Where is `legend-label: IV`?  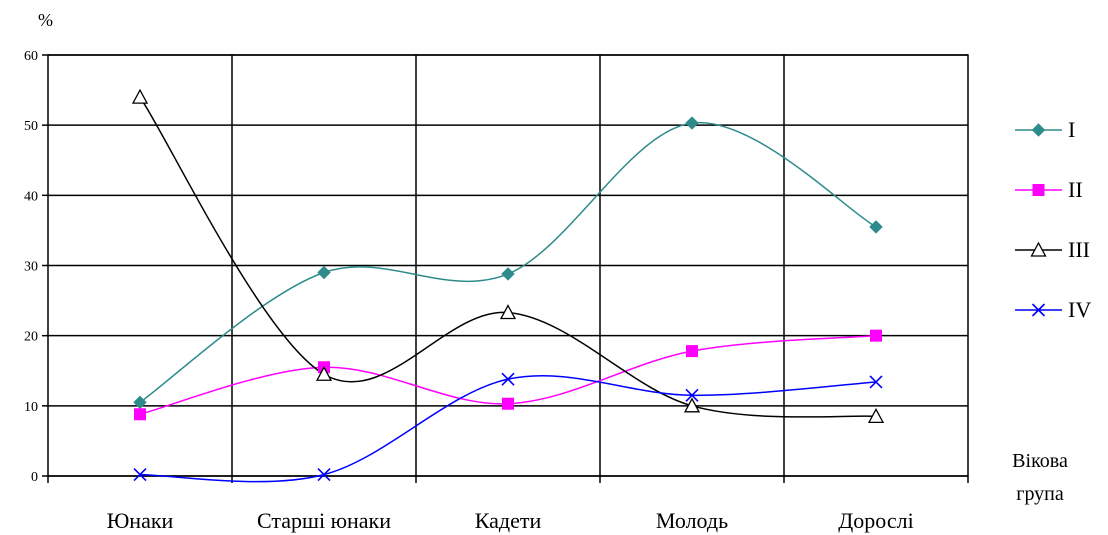 legend-label: IV is located at coordinates (1079, 309).